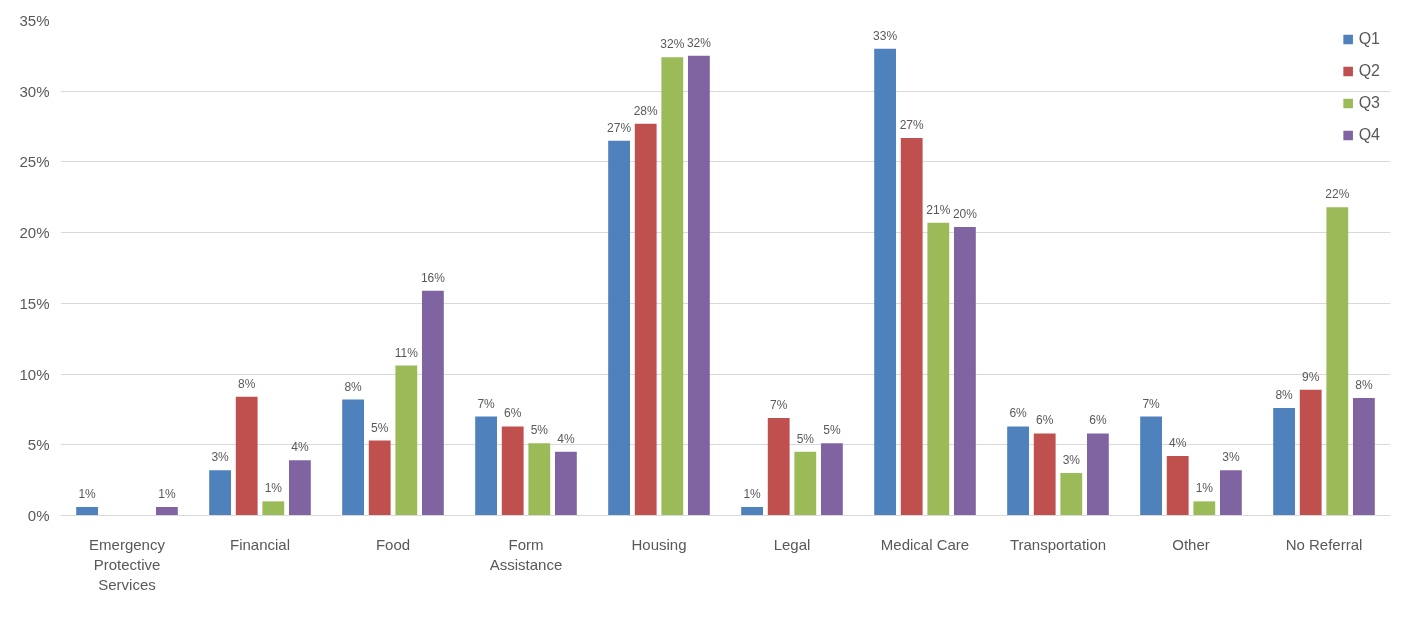 The width and height of the screenshot is (1422, 619). What do you see at coordinates (38, 445) in the screenshot?
I see `y-tick-label: 5%` at bounding box center [38, 445].